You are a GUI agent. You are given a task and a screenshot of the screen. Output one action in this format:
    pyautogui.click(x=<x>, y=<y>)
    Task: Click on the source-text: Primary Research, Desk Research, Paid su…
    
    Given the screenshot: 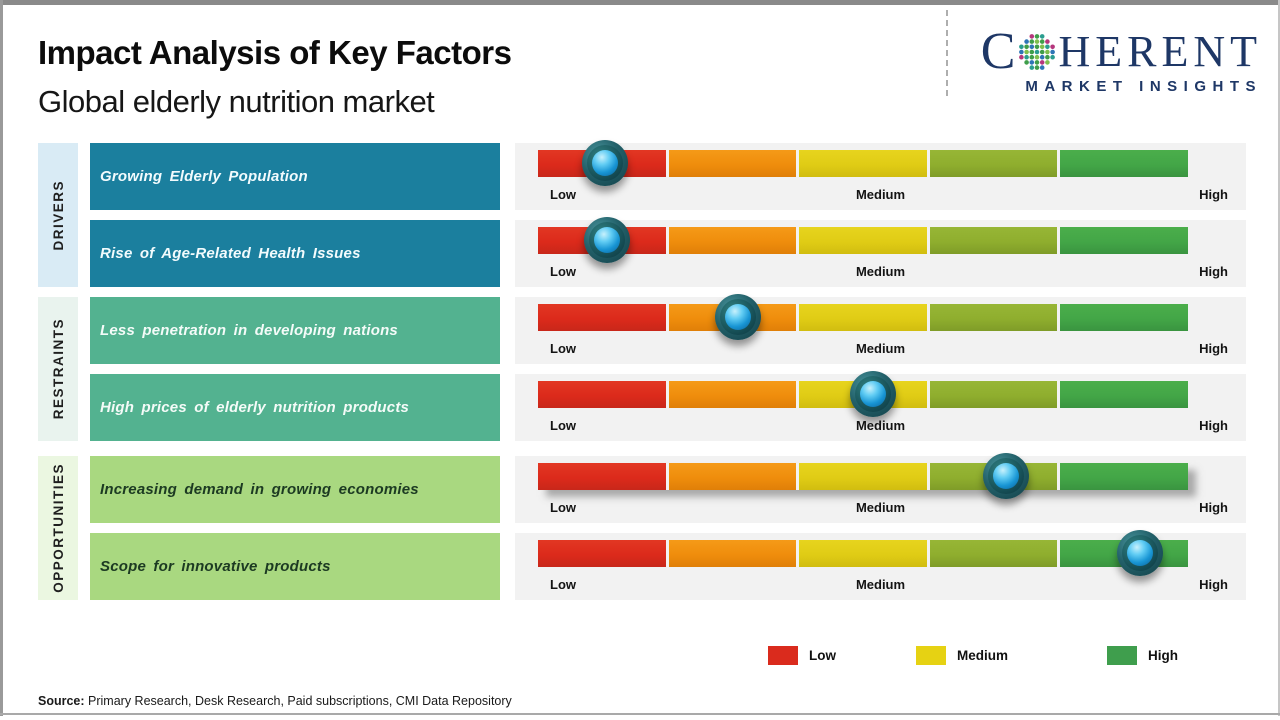 What is the action you would take?
    pyautogui.click(x=298, y=701)
    